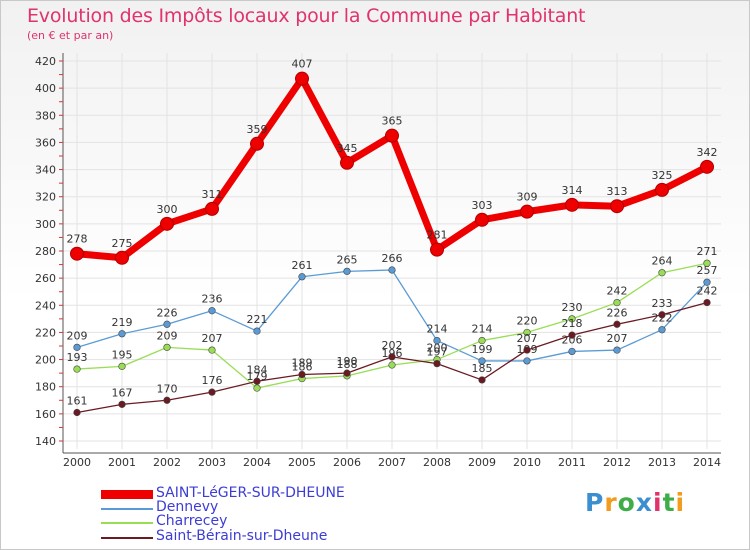  What do you see at coordinates (167, 462) in the screenshot?
I see `x-tick-label: 2002` at bounding box center [167, 462].